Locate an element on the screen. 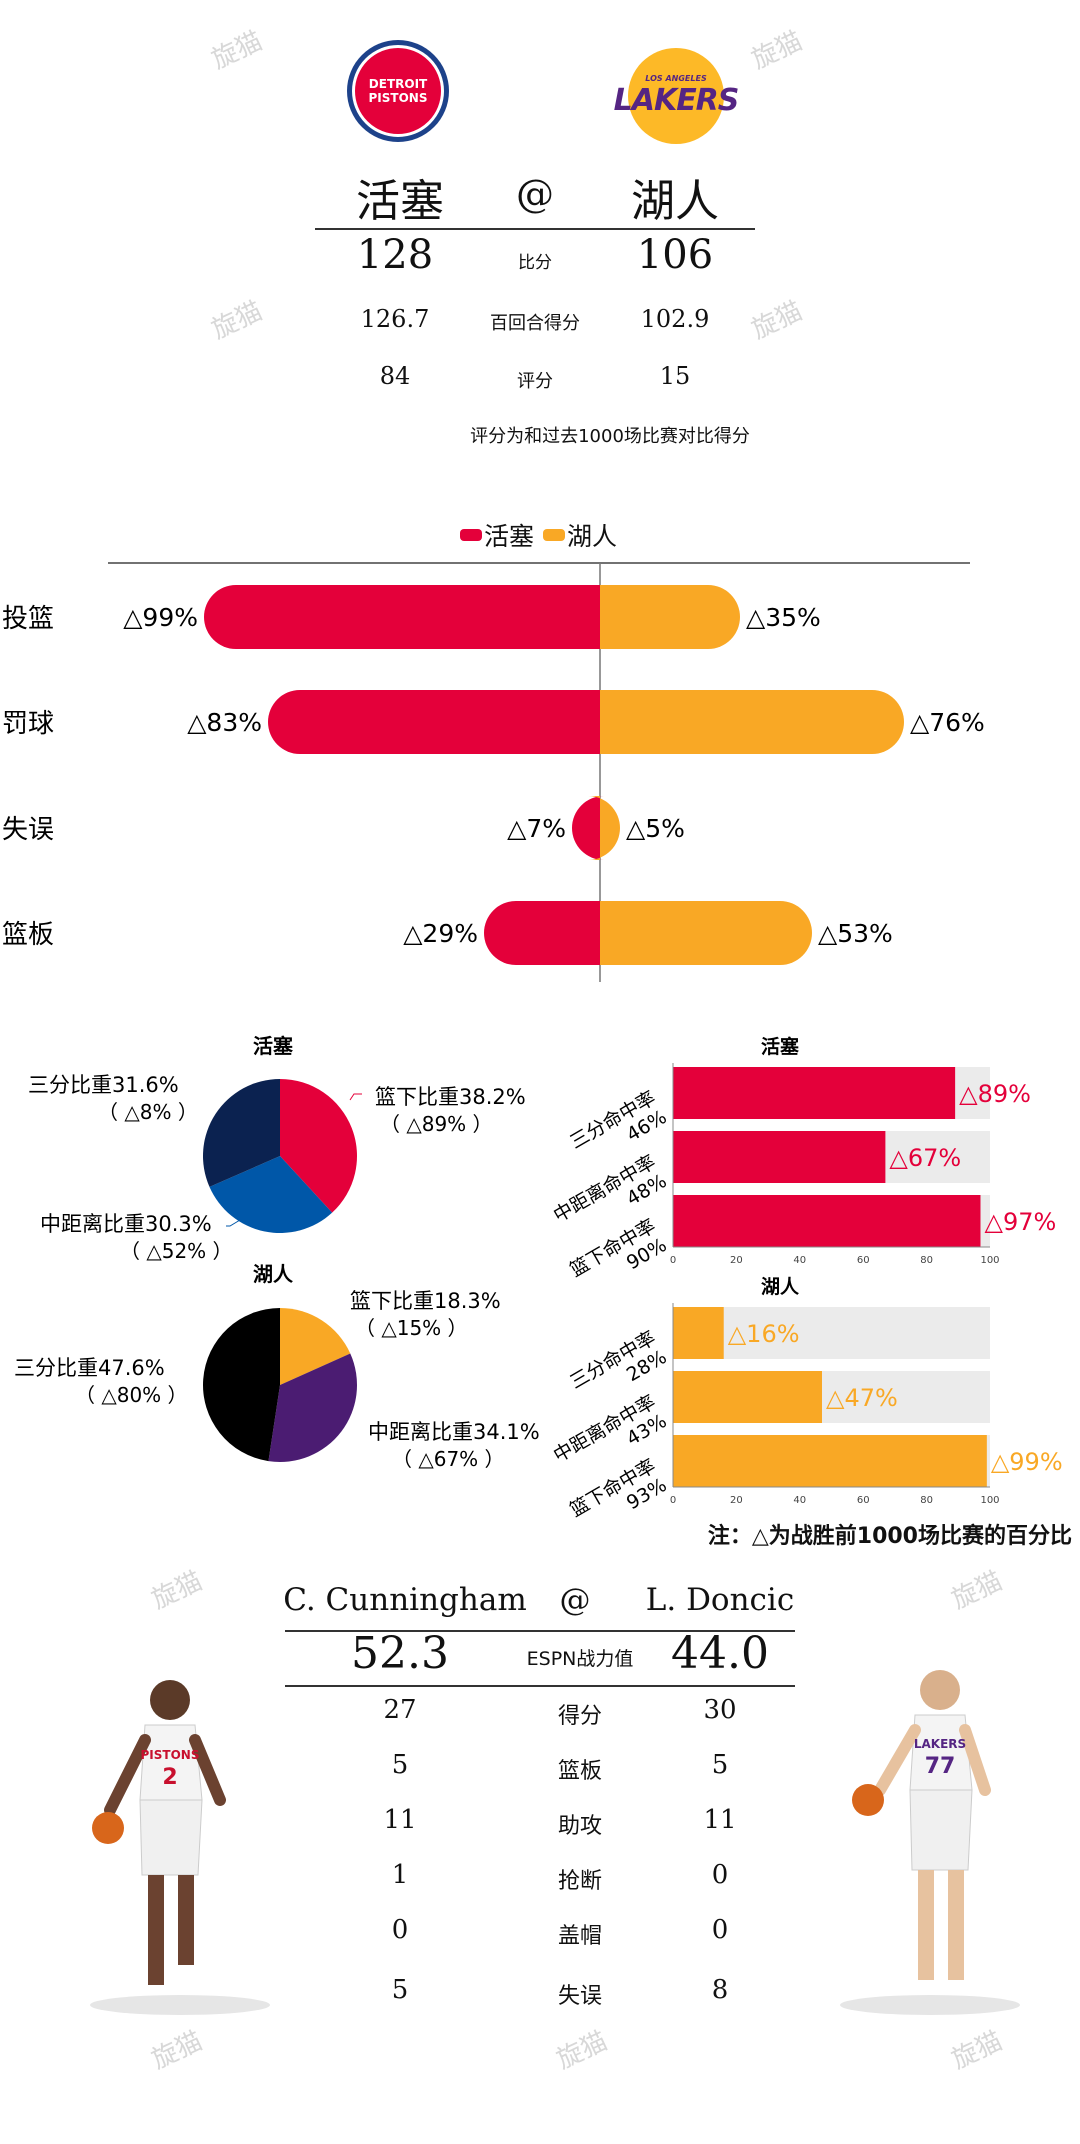 Image resolution: width=1080 pixels, height=2144 pixels. fg-bar-value: △67% is located at coordinates (925, 1158).